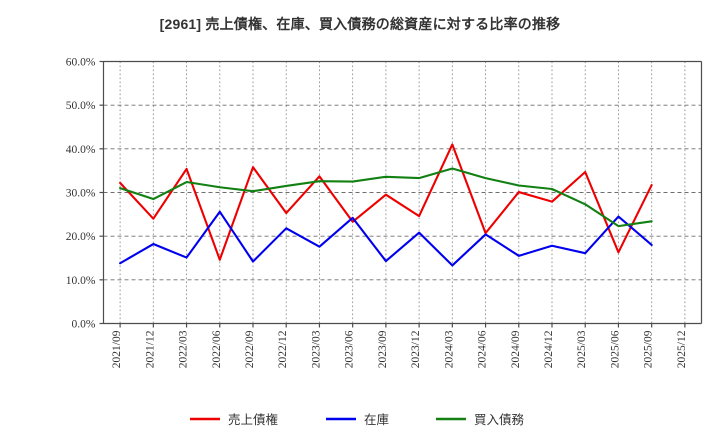 The height and width of the screenshot is (440, 720). I want to click on x-axis-tick-label: 2023/12, so click(416, 349).